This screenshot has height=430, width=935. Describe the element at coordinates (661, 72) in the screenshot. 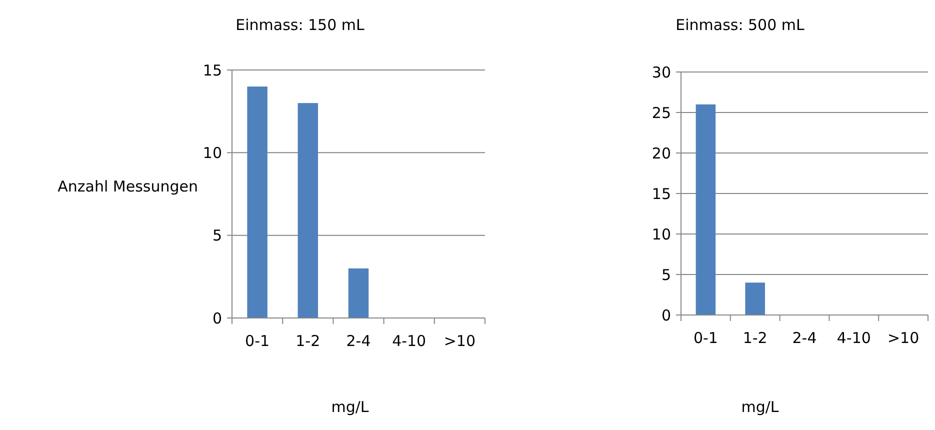

I see `y-tick-label: 30` at that location.